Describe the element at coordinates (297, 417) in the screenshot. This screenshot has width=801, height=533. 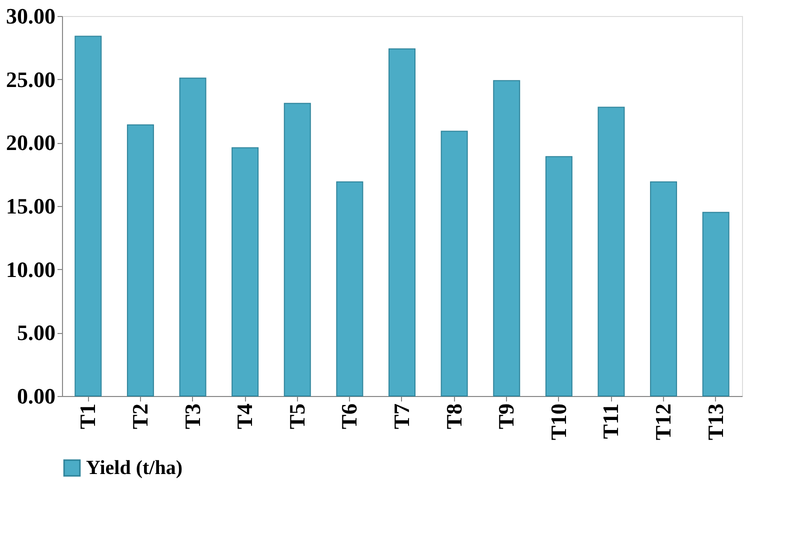
I see `x-tick-label: T5` at that location.